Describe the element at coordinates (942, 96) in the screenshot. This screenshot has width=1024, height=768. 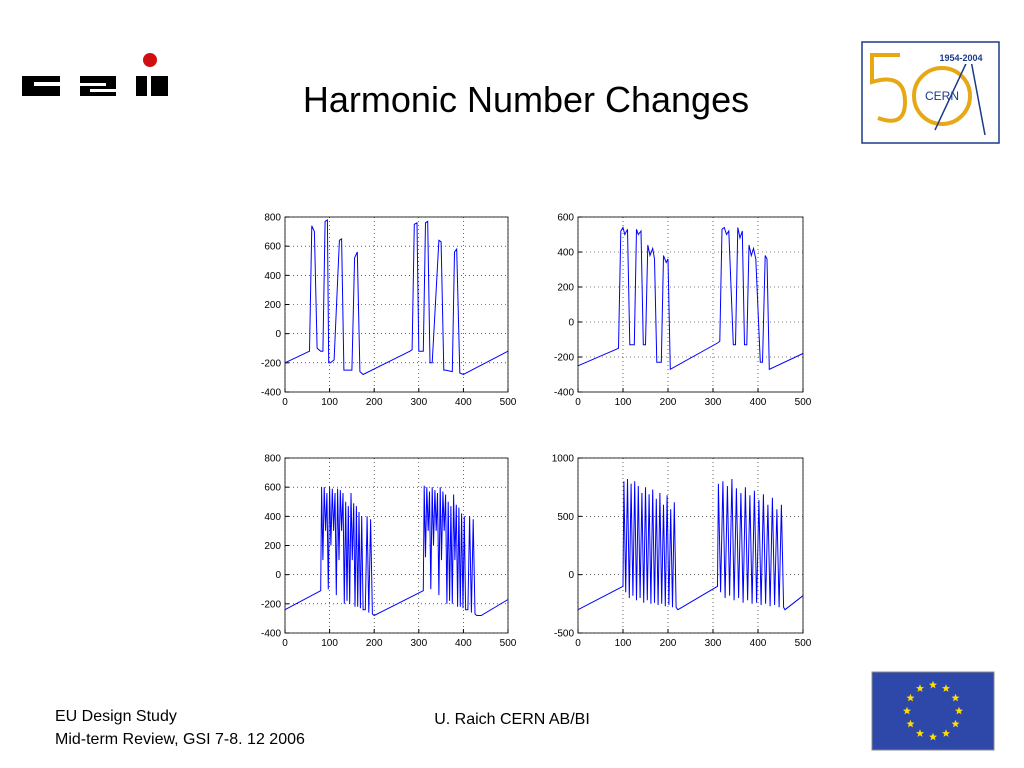
I see `cern-name: CERN` at that location.